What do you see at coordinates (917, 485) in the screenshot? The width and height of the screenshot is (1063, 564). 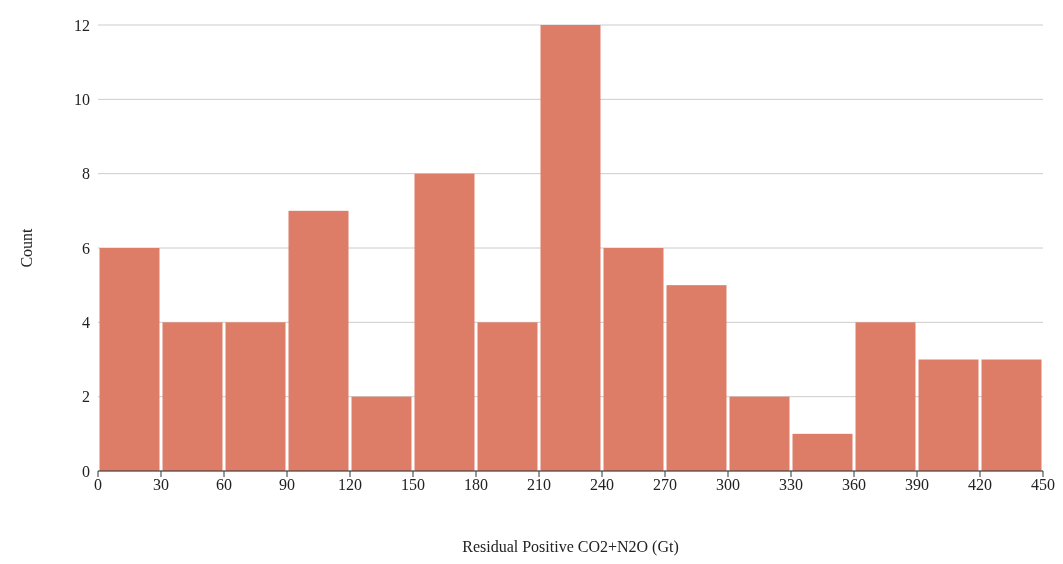 I see `x-tick-label: 390` at bounding box center [917, 485].